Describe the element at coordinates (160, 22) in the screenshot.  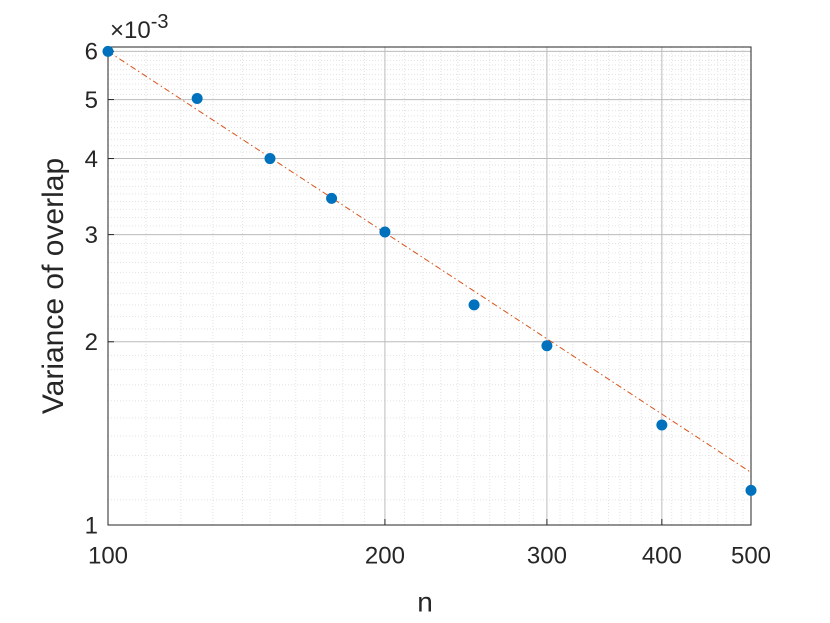
I see `y-multiplier-exponent: -3` at that location.